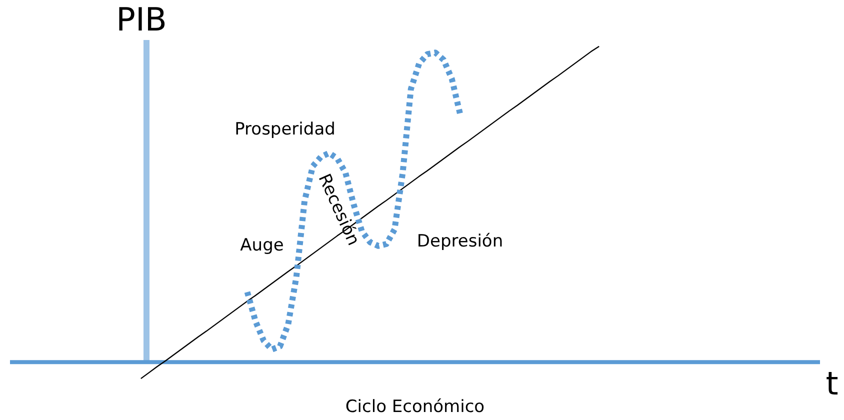  Describe the element at coordinates (141, 19) in the screenshot. I see `y-axis-title: PIB` at that location.